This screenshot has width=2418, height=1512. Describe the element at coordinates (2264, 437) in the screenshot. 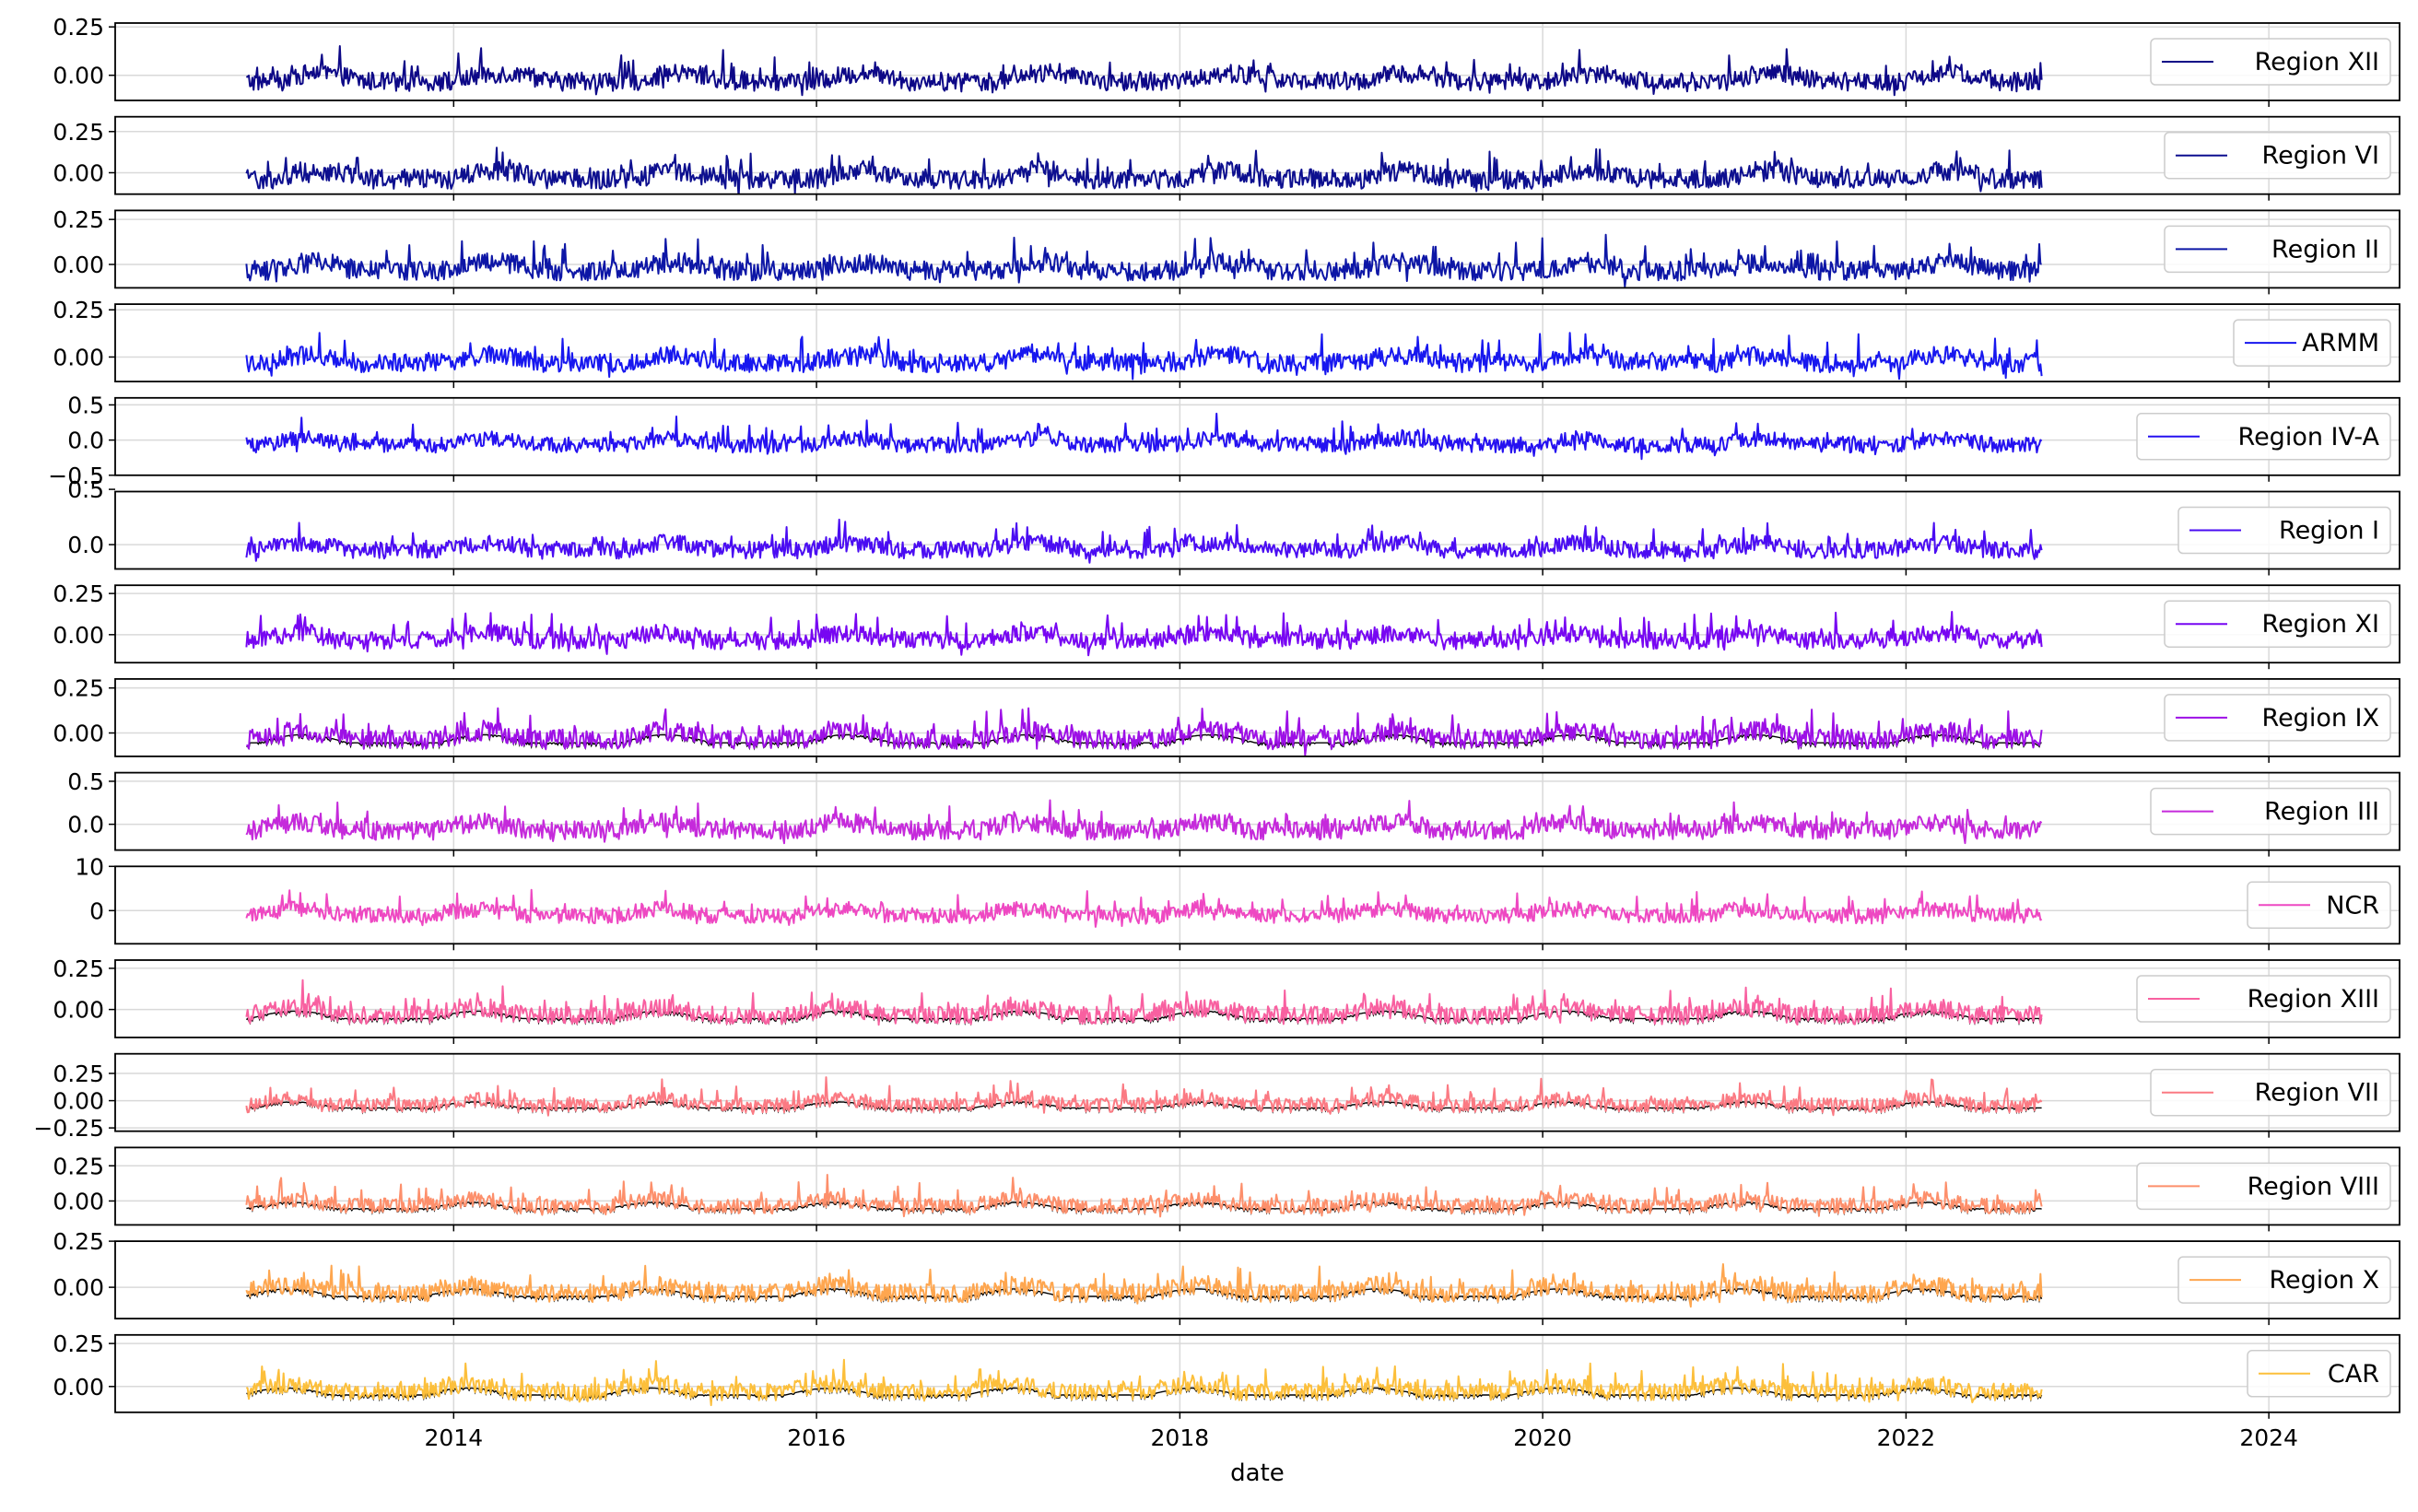

I see `legend: Region IV-A` at that location.